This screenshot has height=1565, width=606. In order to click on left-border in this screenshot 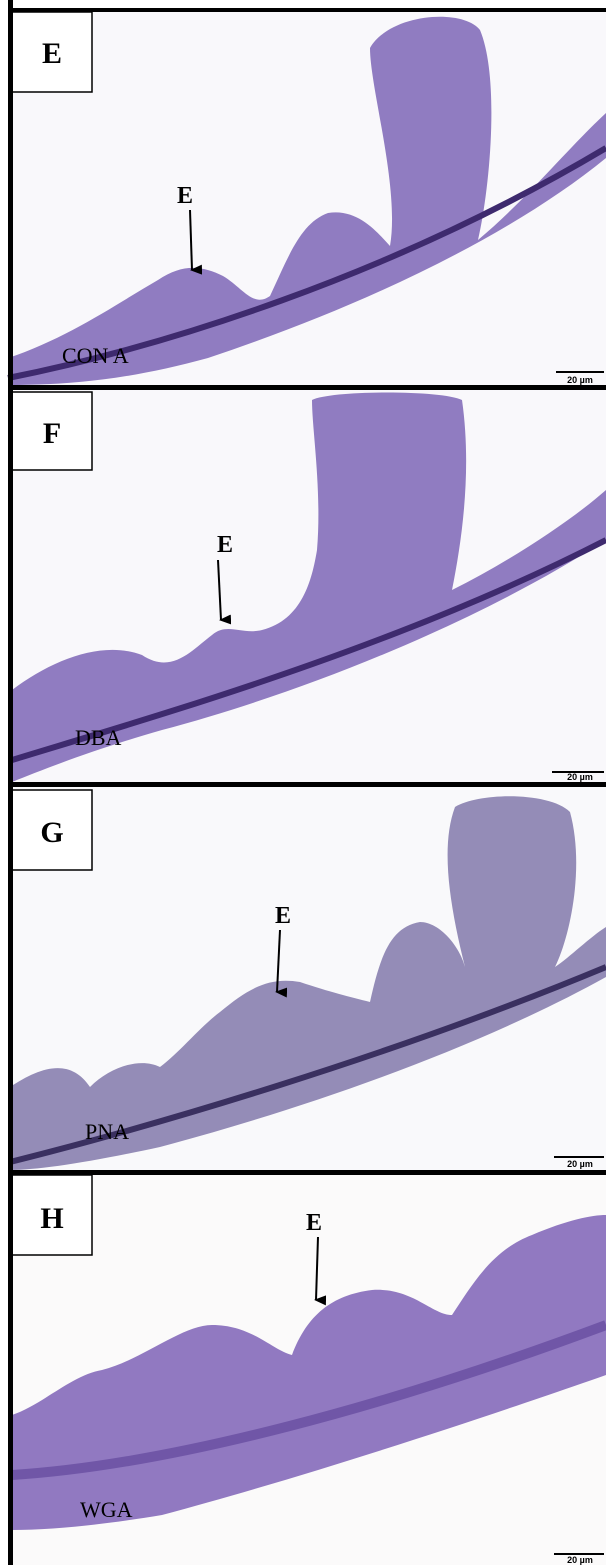, I will do `click(10, 782)`.